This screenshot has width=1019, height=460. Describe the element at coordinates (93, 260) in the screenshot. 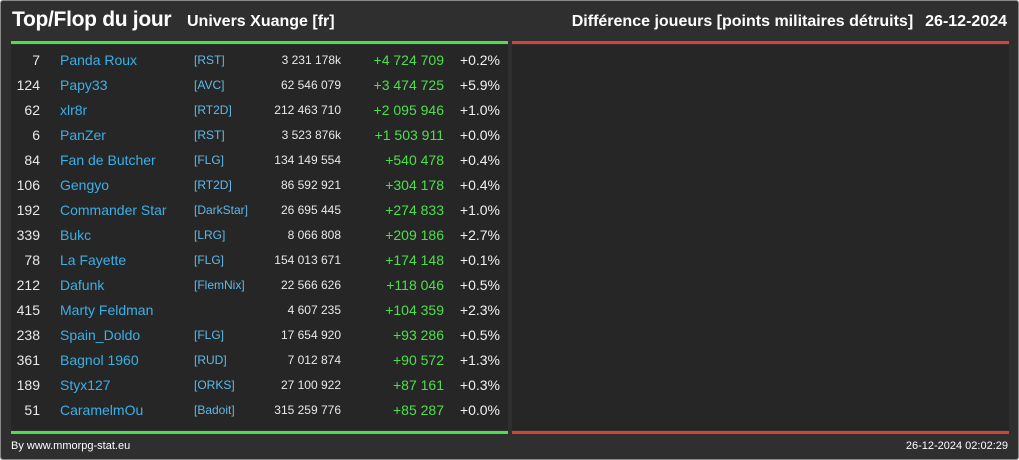

I see `player-name-link: La Fayette` at that location.